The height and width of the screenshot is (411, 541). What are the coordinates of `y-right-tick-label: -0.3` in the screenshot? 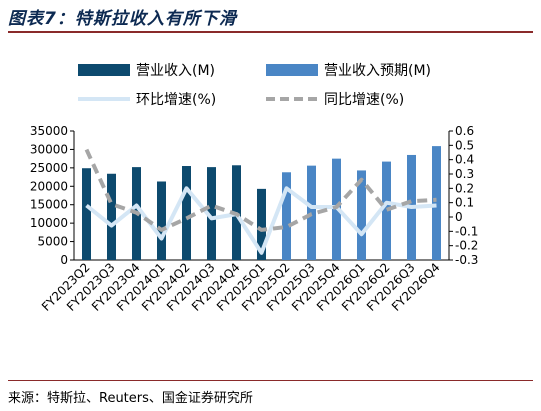 It's located at (466, 260).